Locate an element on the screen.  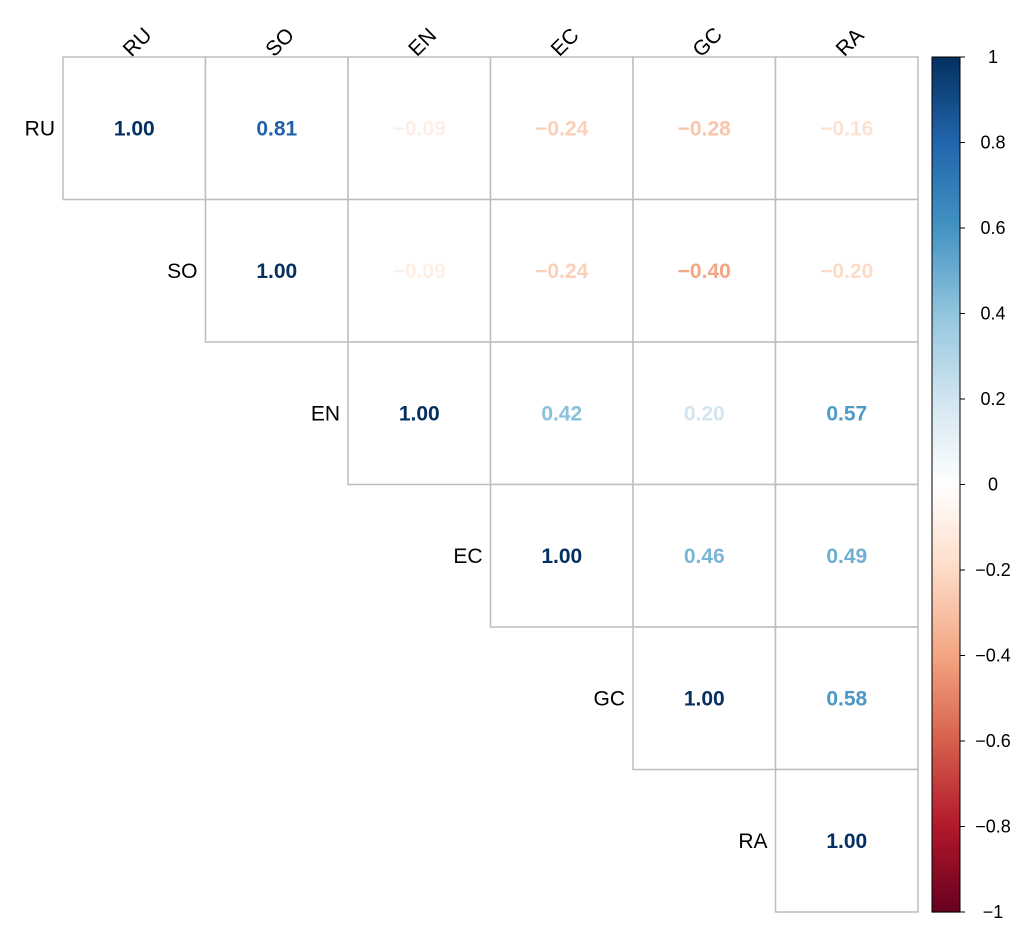
cell-value-label: −0.28 is located at coordinates (704, 128).